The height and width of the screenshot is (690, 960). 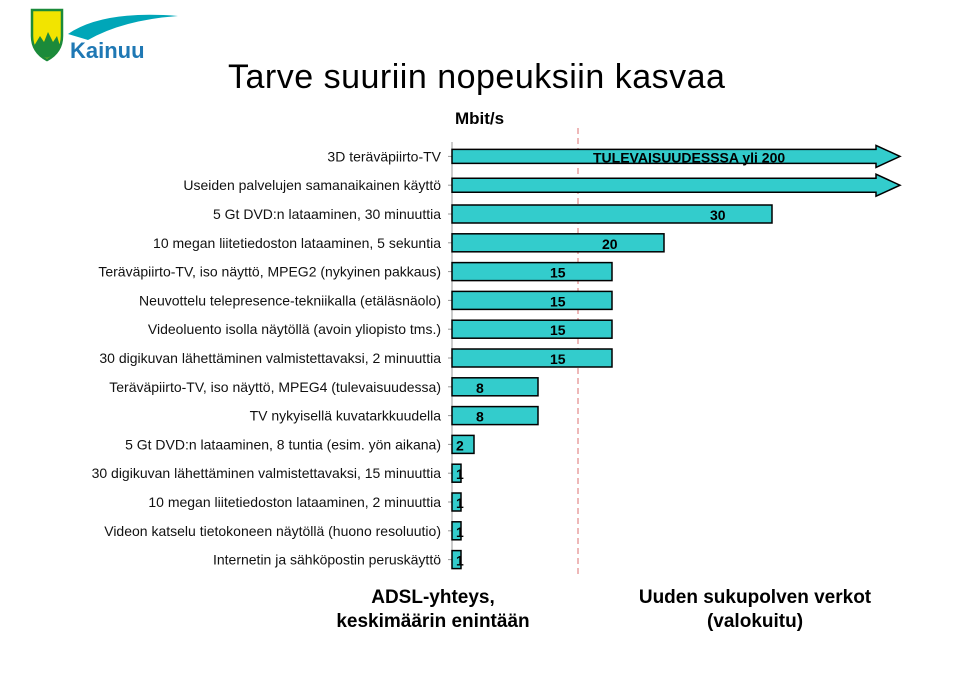 What do you see at coordinates (123, 27) in the screenshot?
I see `wave-icon` at bounding box center [123, 27].